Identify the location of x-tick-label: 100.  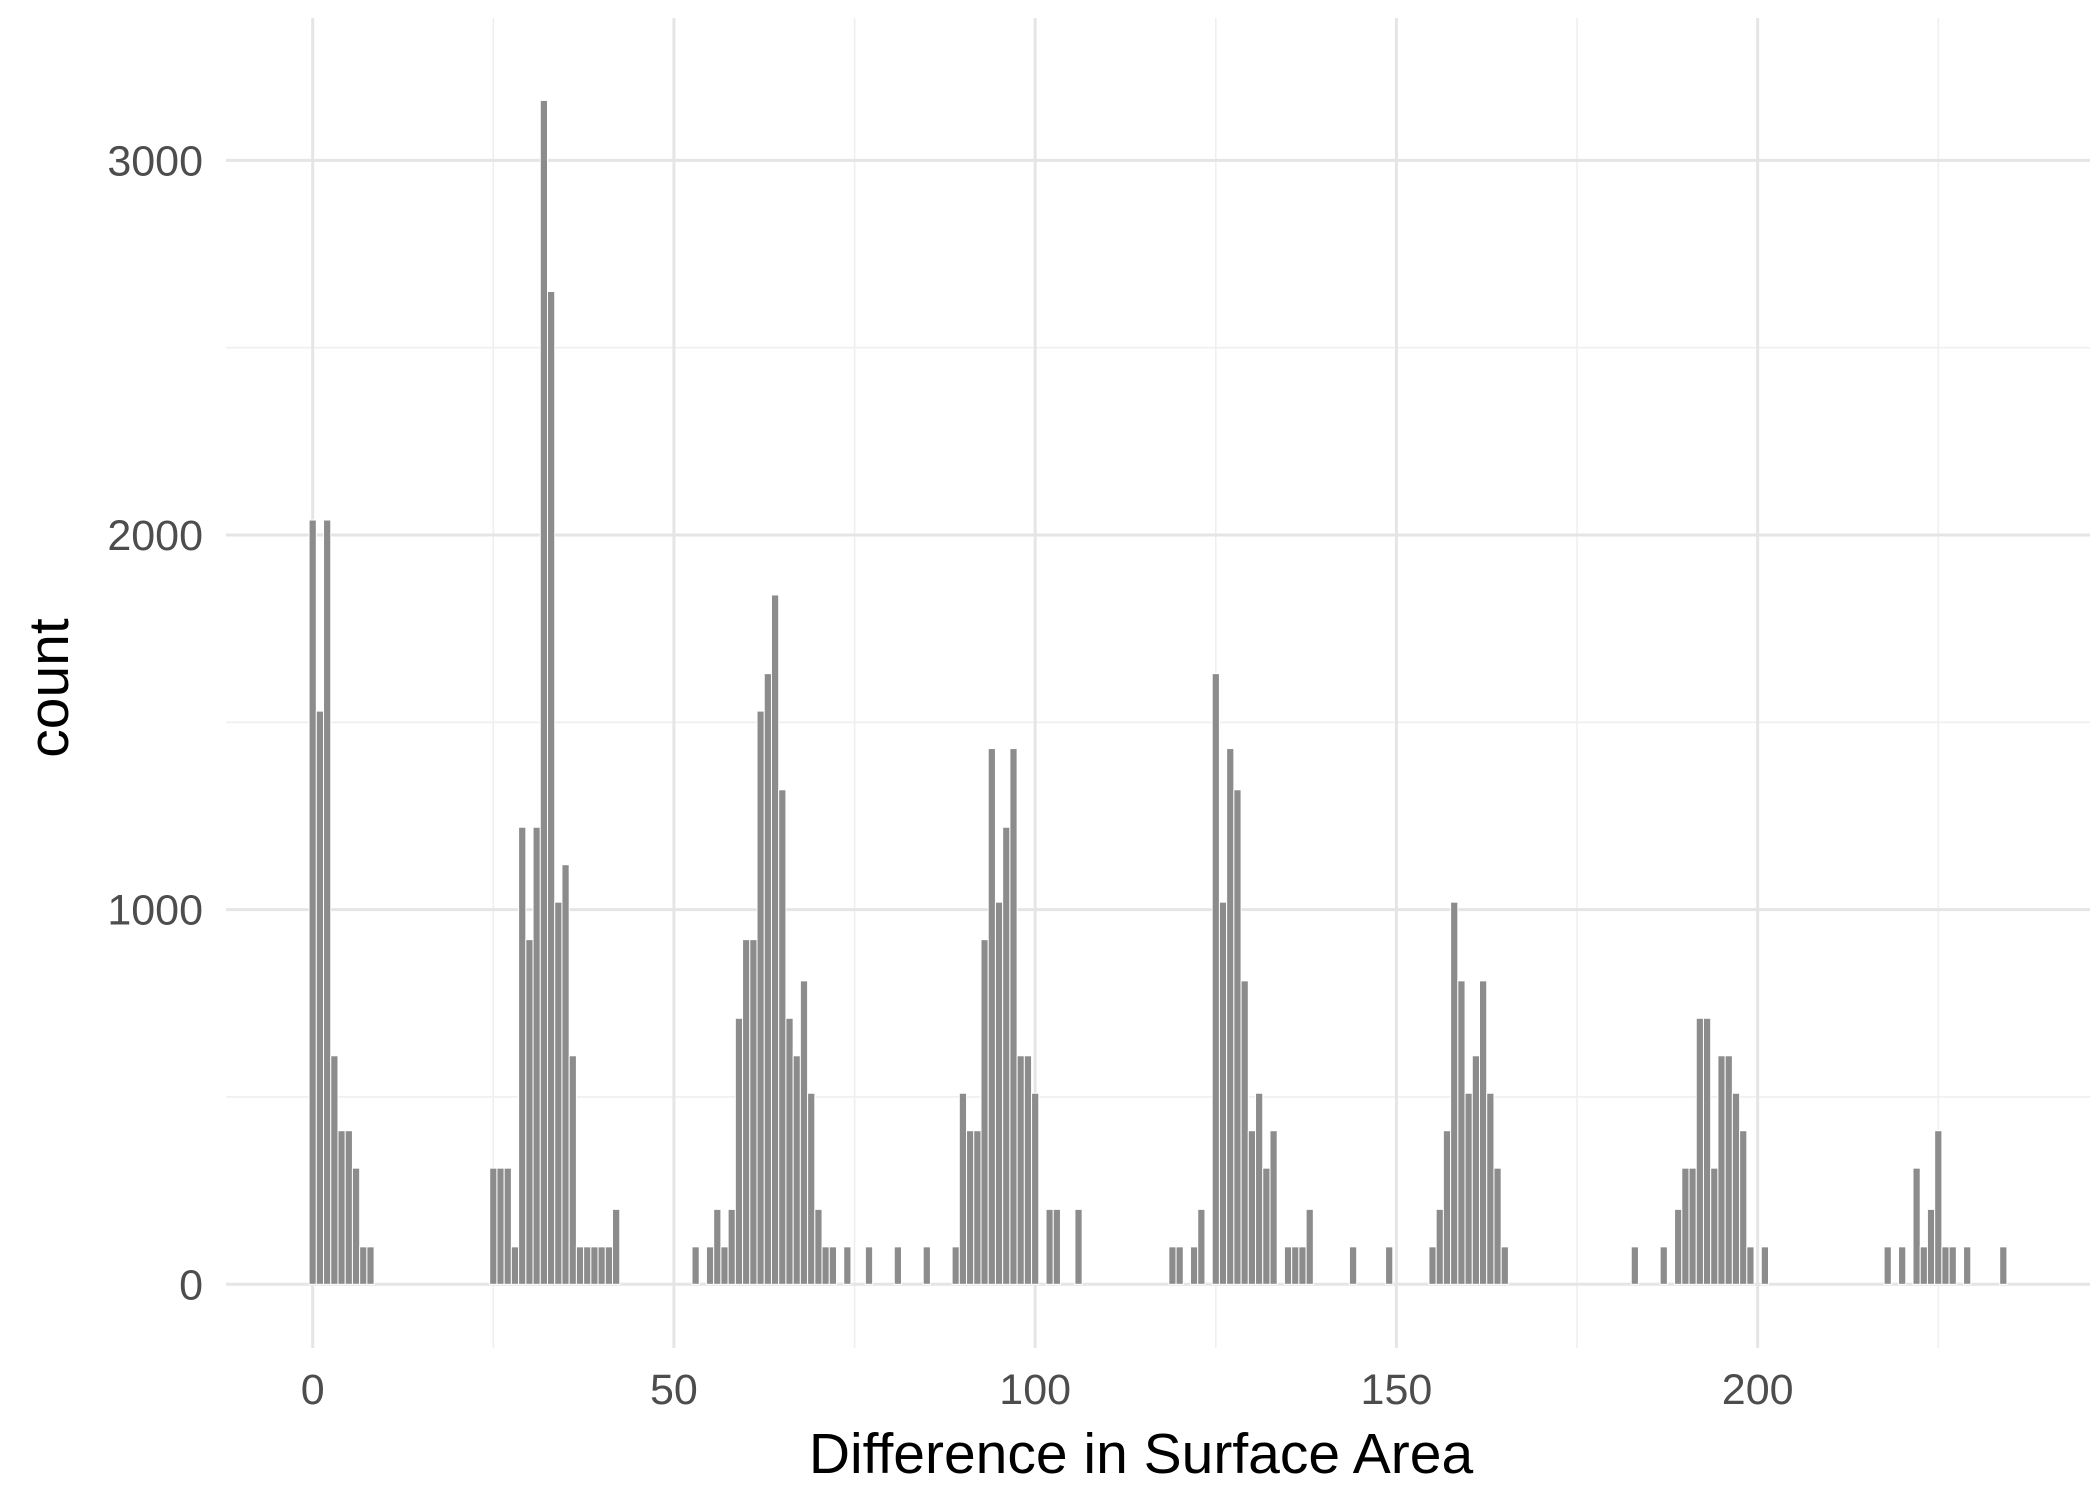
(1035, 1390).